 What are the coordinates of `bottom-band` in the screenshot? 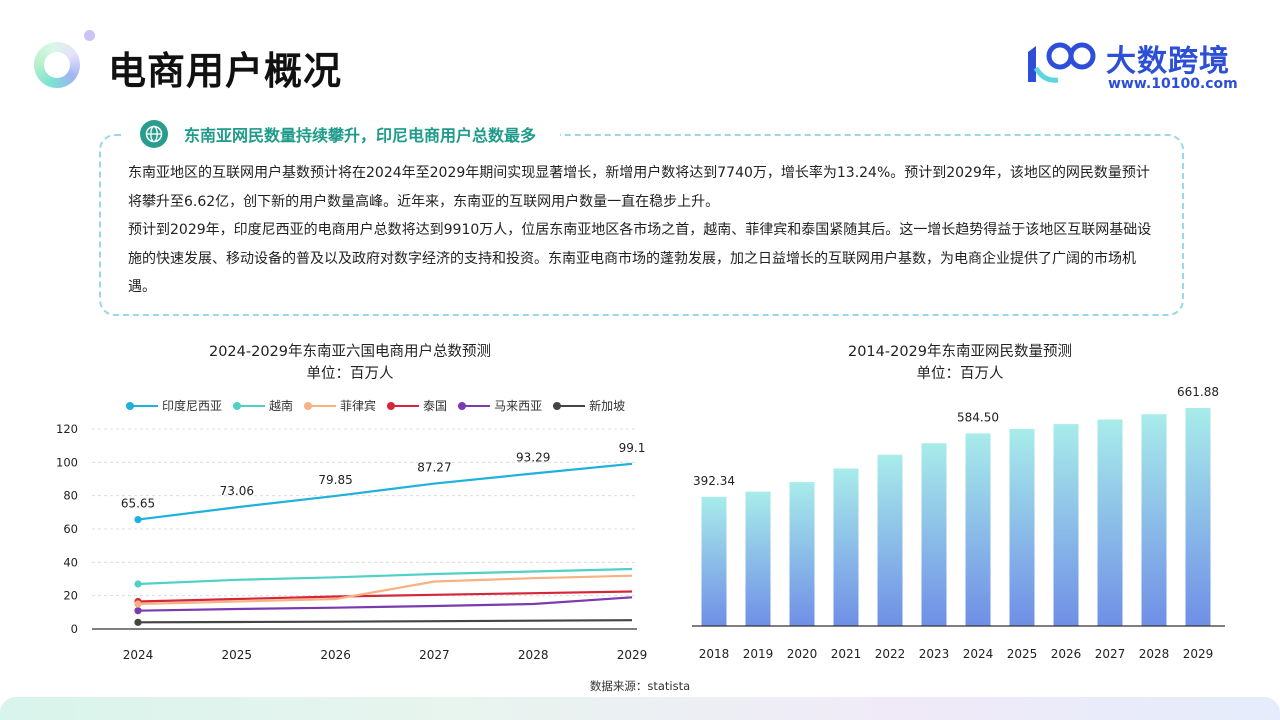 It's located at (640, 708).